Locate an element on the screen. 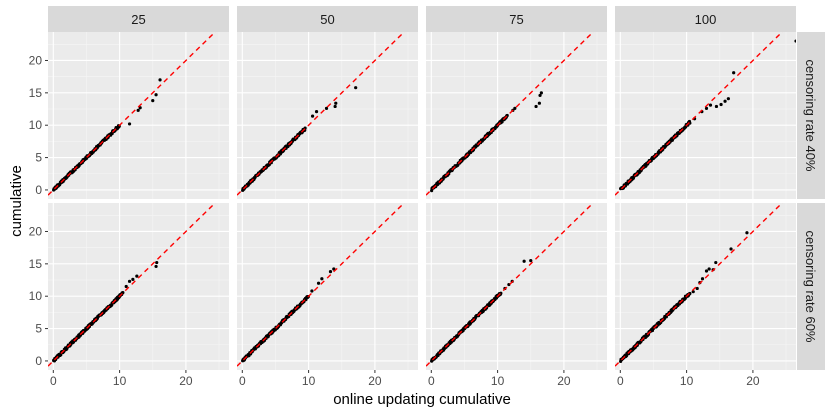 The width and height of the screenshot is (830, 415). facet-panel: 0 5 10 15 20 is located at coordinates (129, 115).